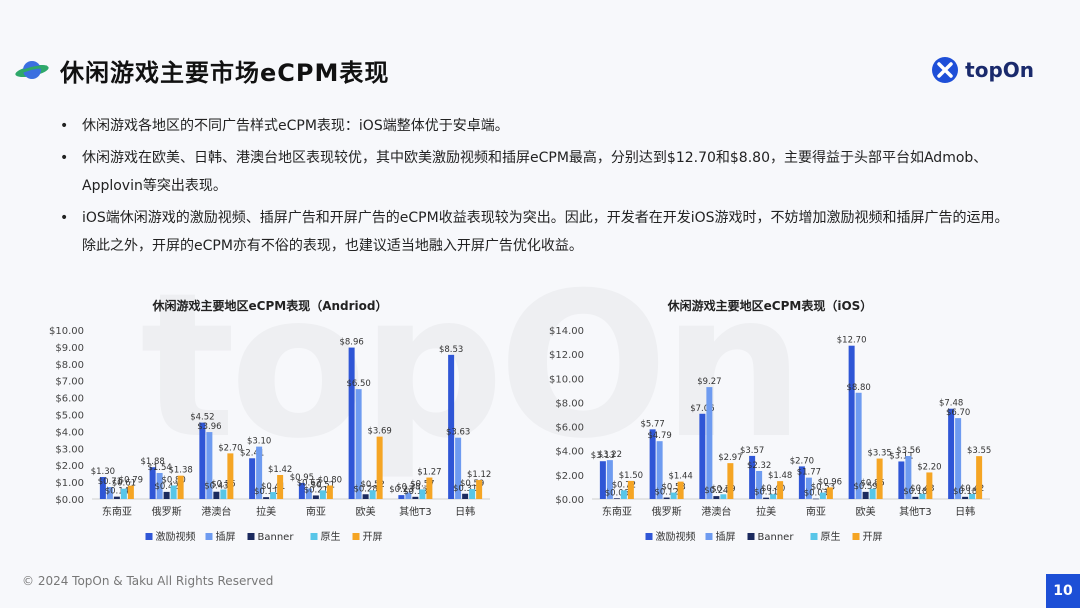  Describe the element at coordinates (872, 484) in the screenshot. I see `bar-data-label: $0.85` at that location.